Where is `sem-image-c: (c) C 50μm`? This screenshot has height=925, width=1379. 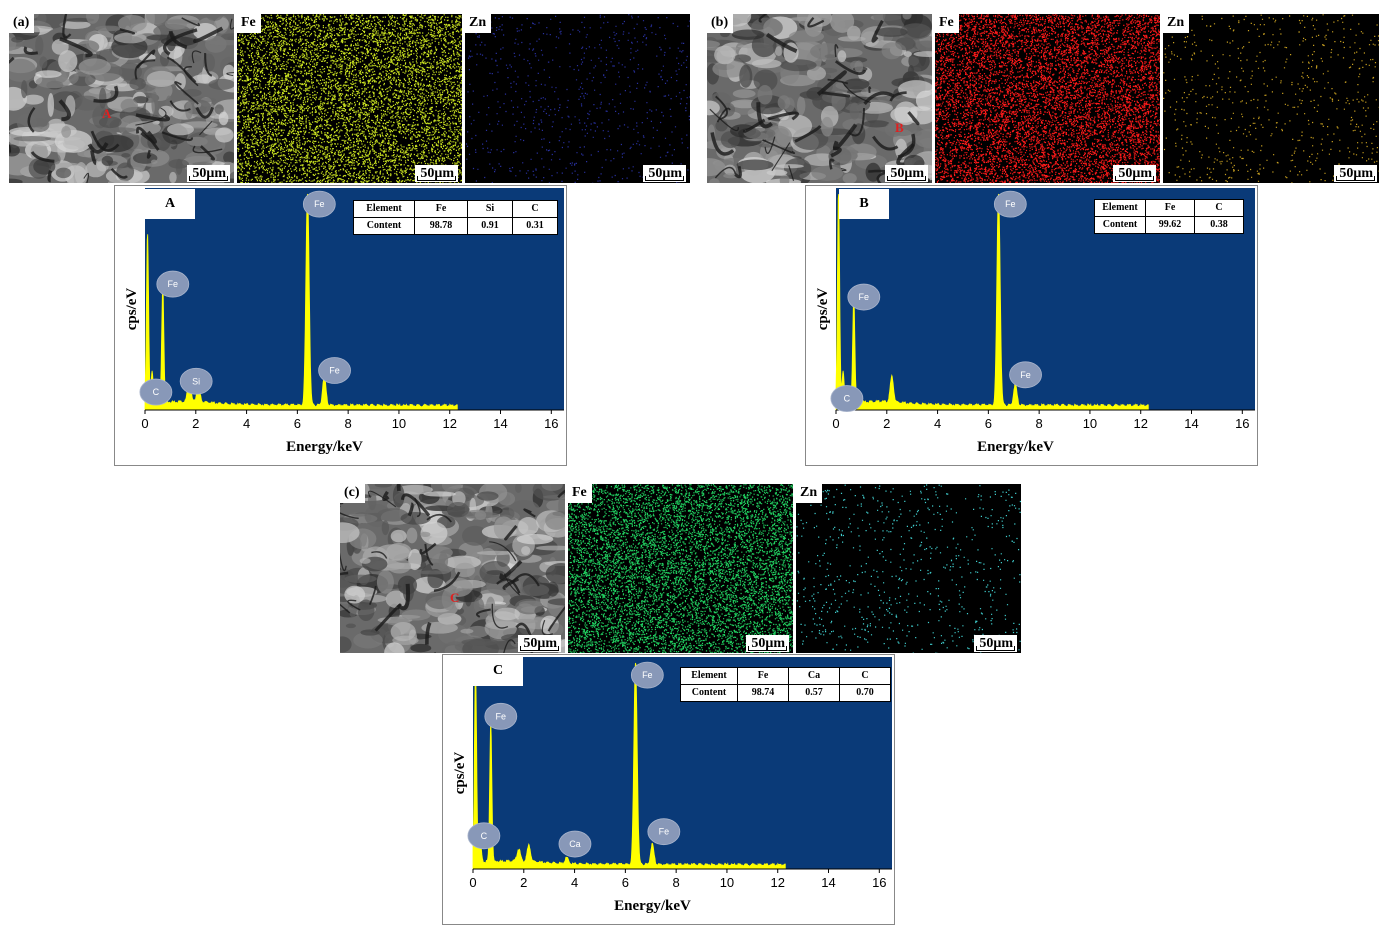
sem-image-c: (c) C 50μm is located at coordinates (452, 568).